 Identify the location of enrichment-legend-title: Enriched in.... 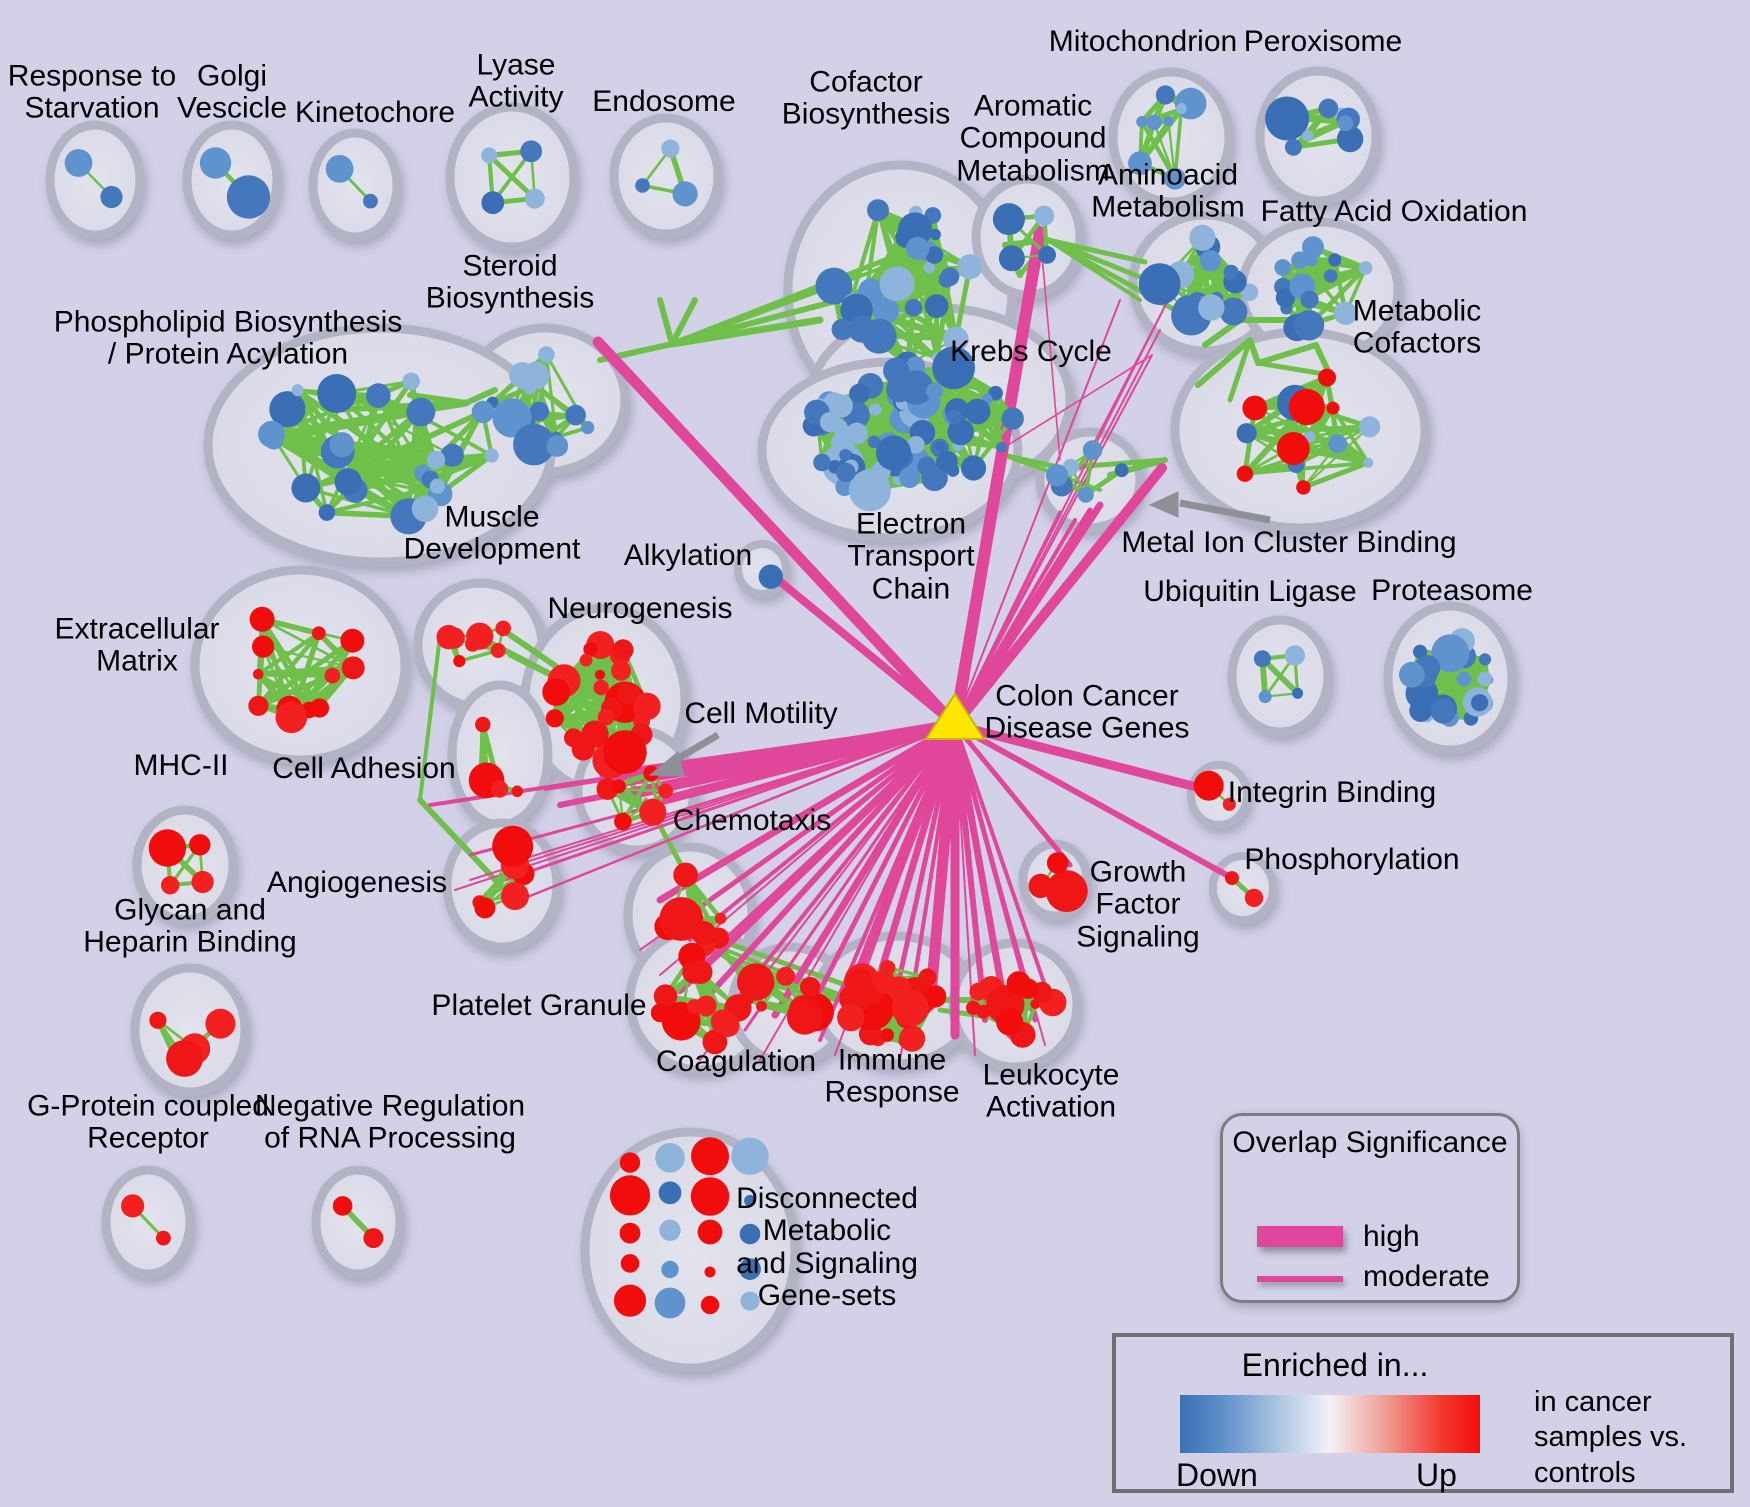
(1335, 1365).